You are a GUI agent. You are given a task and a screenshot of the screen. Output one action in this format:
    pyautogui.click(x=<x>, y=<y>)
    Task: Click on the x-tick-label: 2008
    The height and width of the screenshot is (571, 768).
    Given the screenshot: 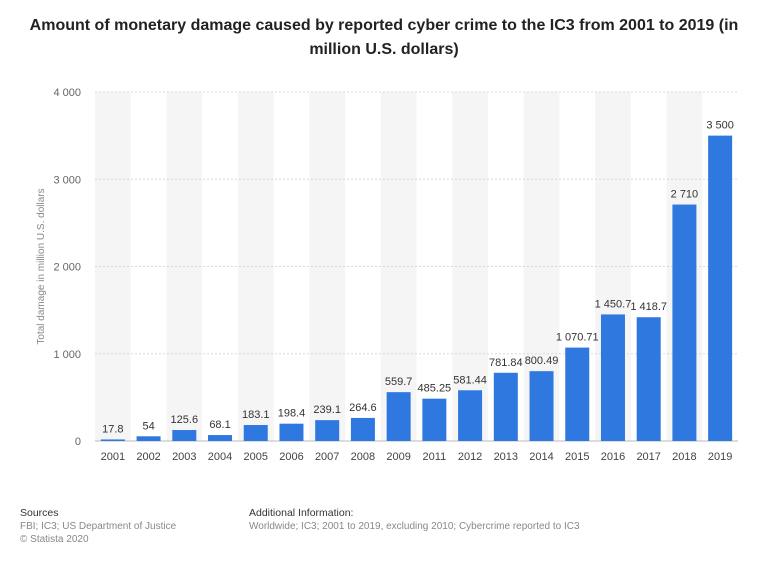 What is the action you would take?
    pyautogui.click(x=363, y=457)
    